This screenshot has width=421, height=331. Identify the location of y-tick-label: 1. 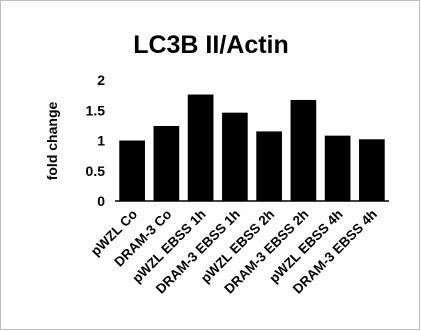
(101, 141).